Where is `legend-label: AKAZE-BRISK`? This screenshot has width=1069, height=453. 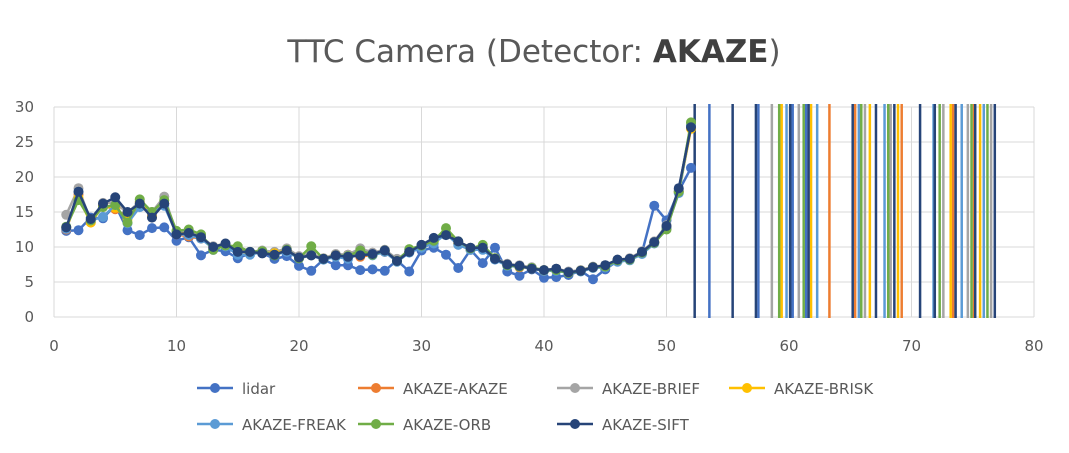 legend-label: AKAZE-BRISK is located at coordinates (824, 389).